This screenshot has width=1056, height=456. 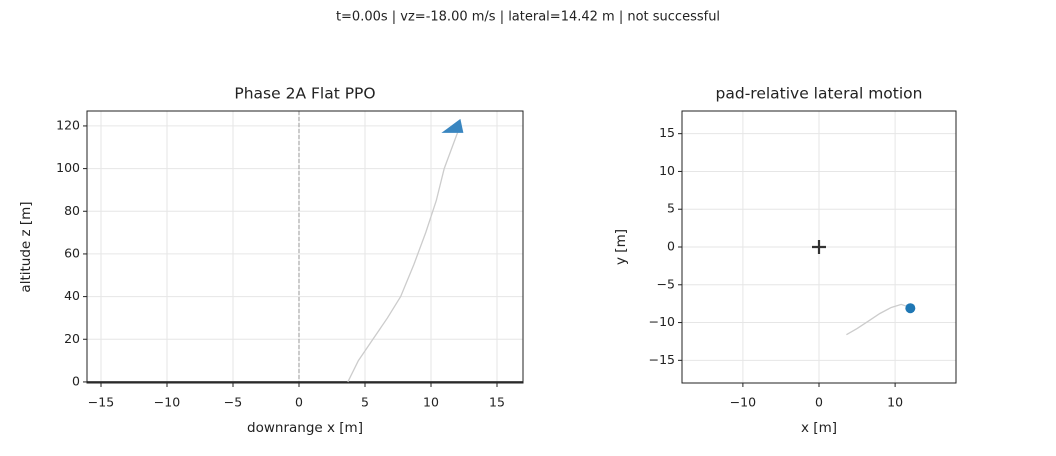 I want to click on y-tick-label: −5, so click(x=666, y=283).